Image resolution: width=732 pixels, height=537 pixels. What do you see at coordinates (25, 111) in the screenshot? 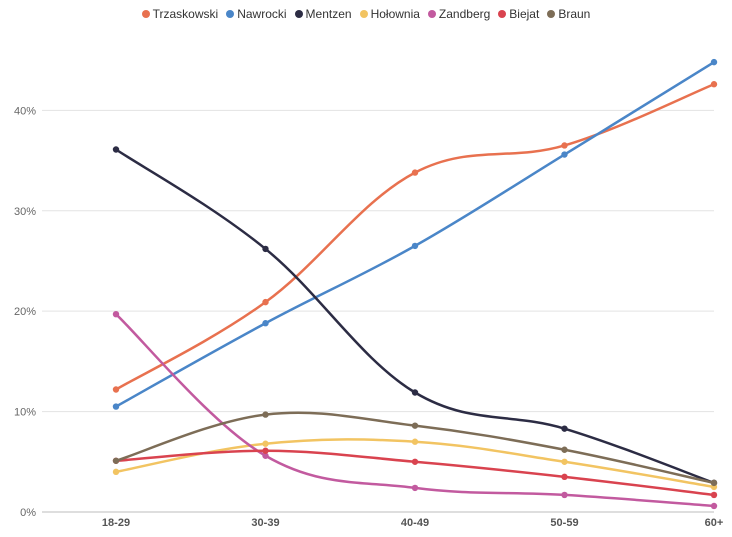
I see `y-tick-label: 40%` at bounding box center [25, 111].